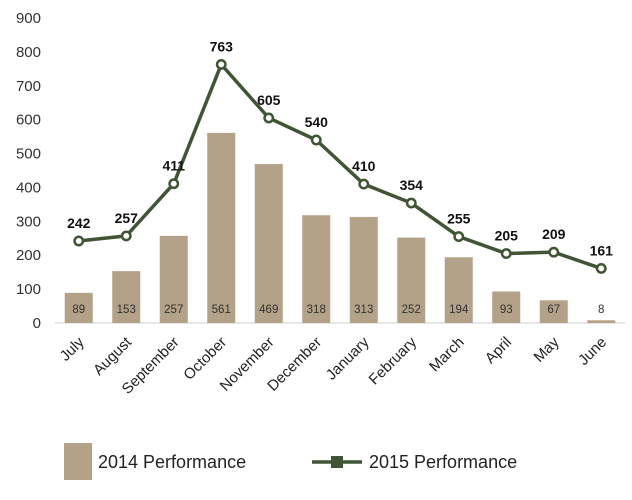  I want to click on legend-label-2014: 2014 Performance, so click(172, 462).